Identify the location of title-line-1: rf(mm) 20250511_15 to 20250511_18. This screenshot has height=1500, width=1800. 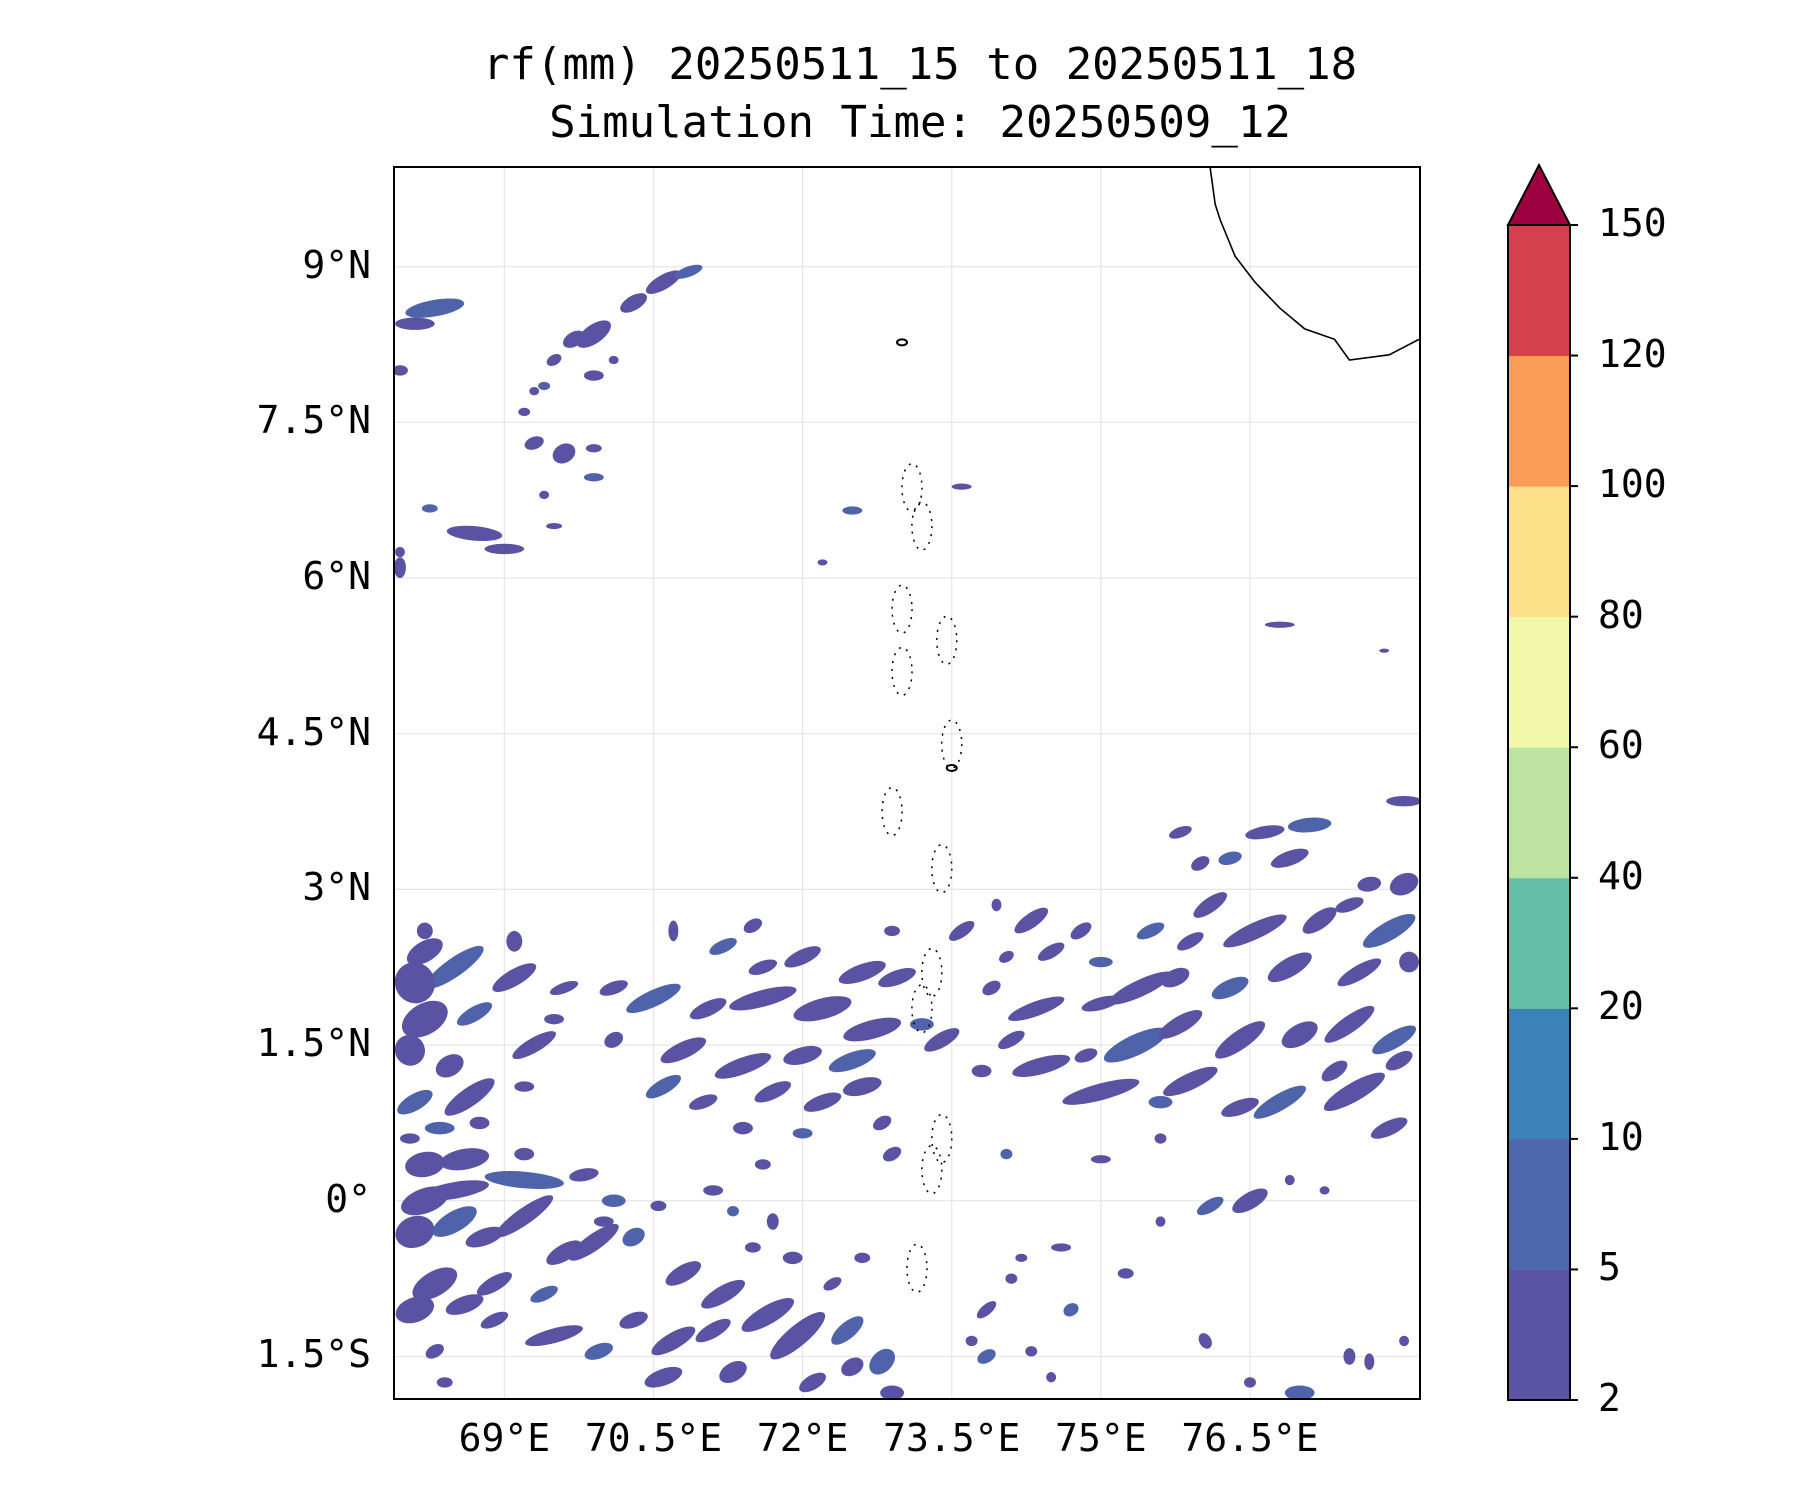
(920, 64).